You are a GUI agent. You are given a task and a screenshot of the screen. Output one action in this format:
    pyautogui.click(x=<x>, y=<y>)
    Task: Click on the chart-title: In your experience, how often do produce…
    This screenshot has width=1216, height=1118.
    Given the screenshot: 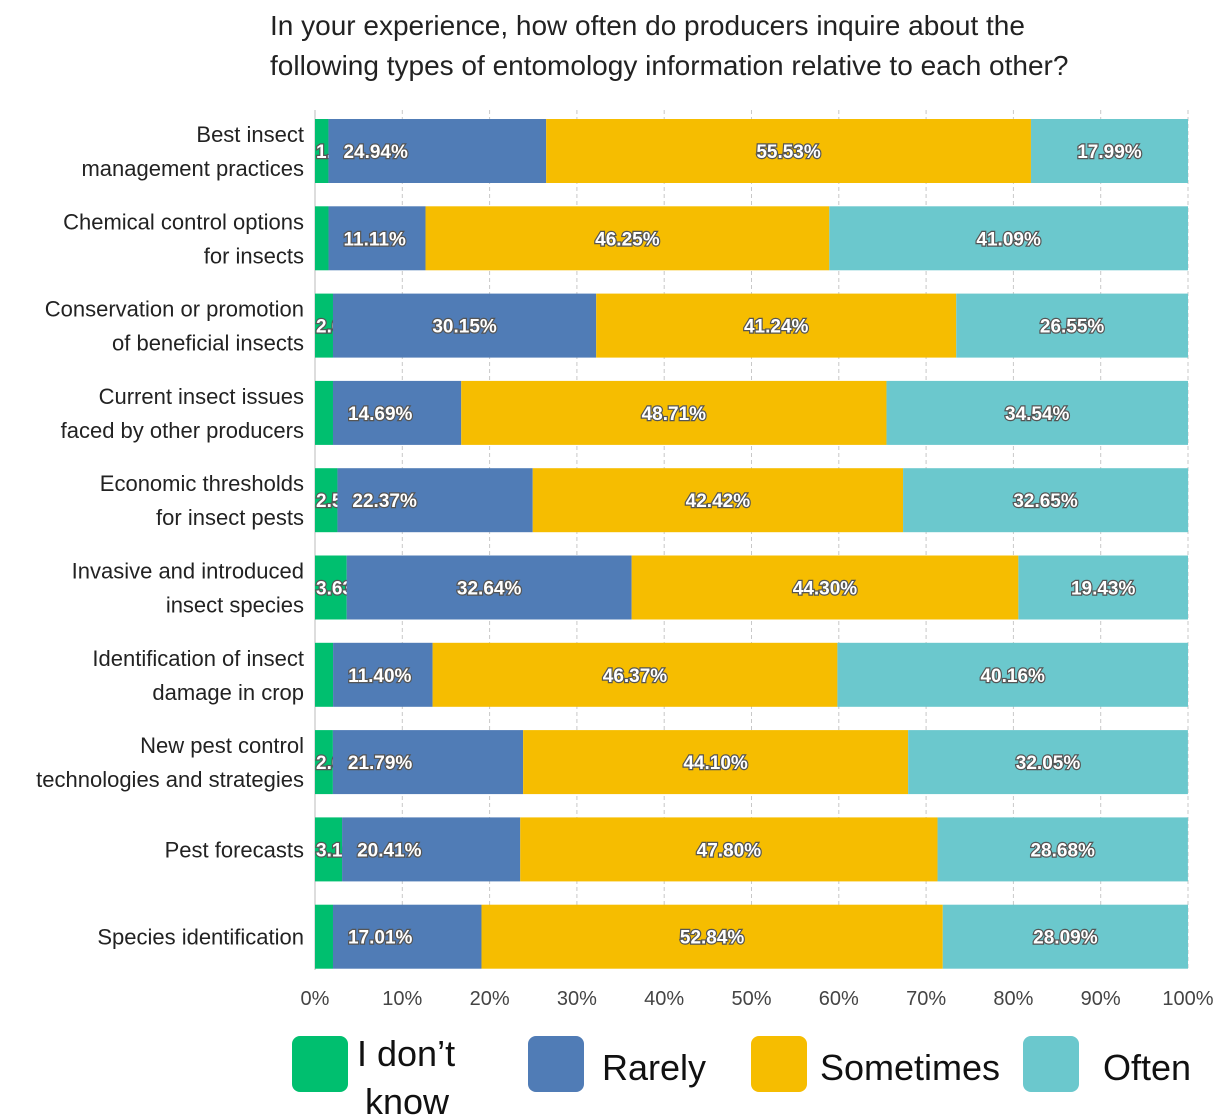 What is the action you would take?
    pyautogui.click(x=740, y=46)
    